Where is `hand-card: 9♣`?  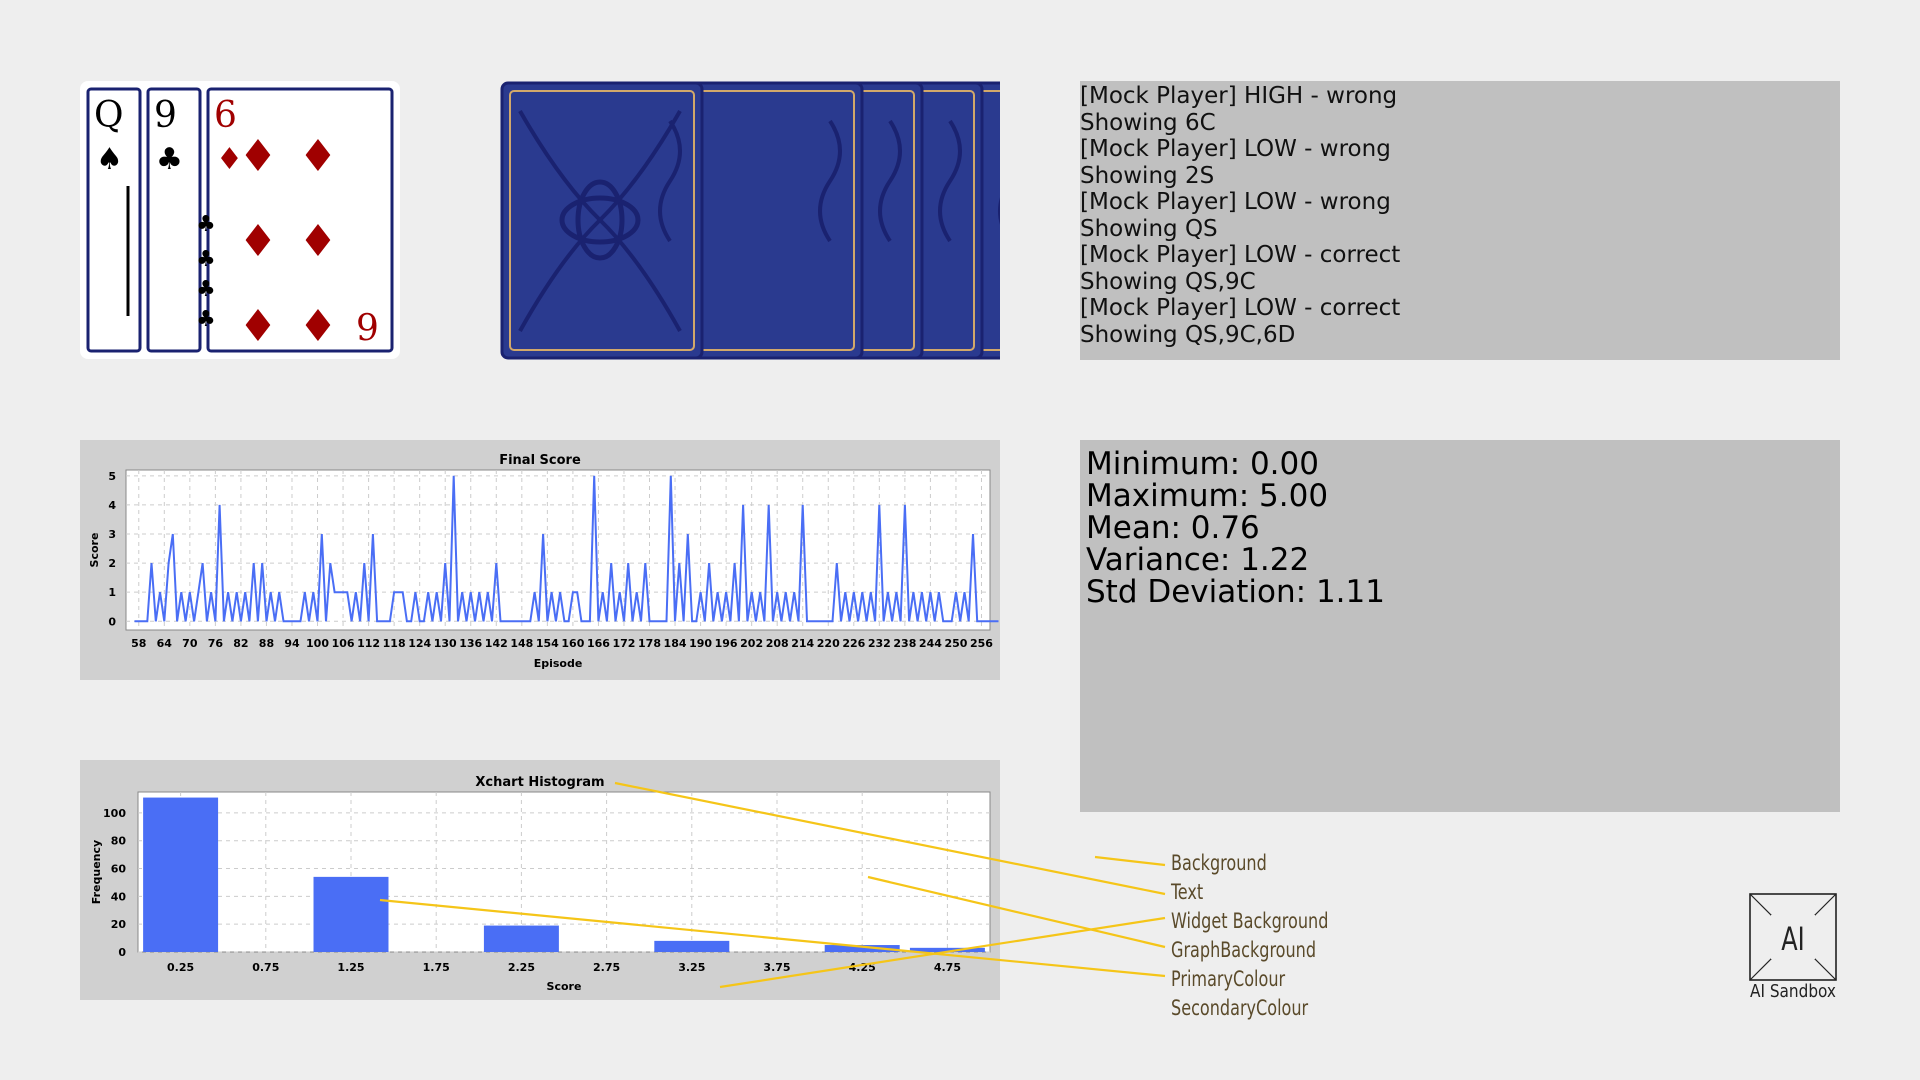 hand-card: 9♣ is located at coordinates (174, 220).